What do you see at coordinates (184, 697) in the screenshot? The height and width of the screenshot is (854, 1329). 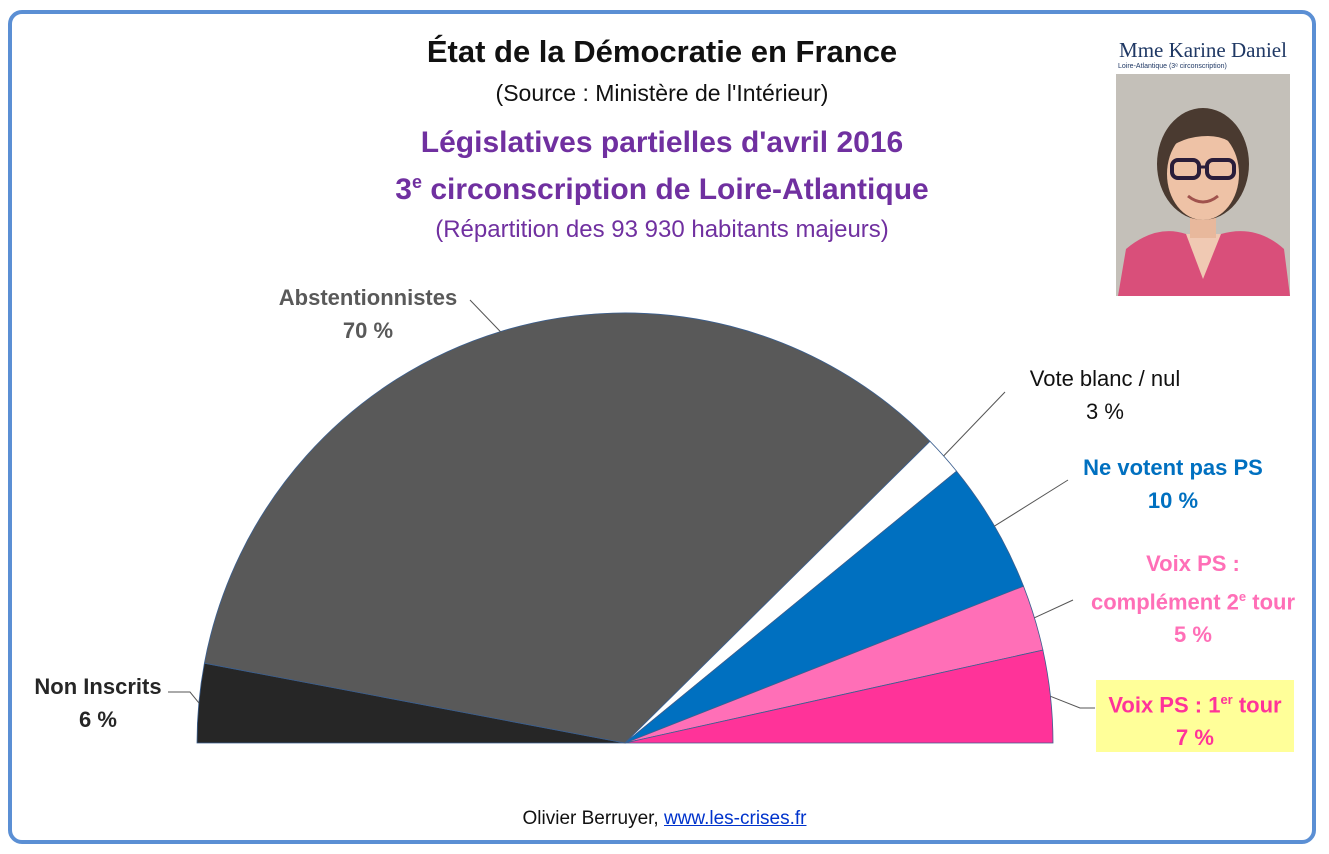 I see `leader-non-inscrits` at bounding box center [184, 697].